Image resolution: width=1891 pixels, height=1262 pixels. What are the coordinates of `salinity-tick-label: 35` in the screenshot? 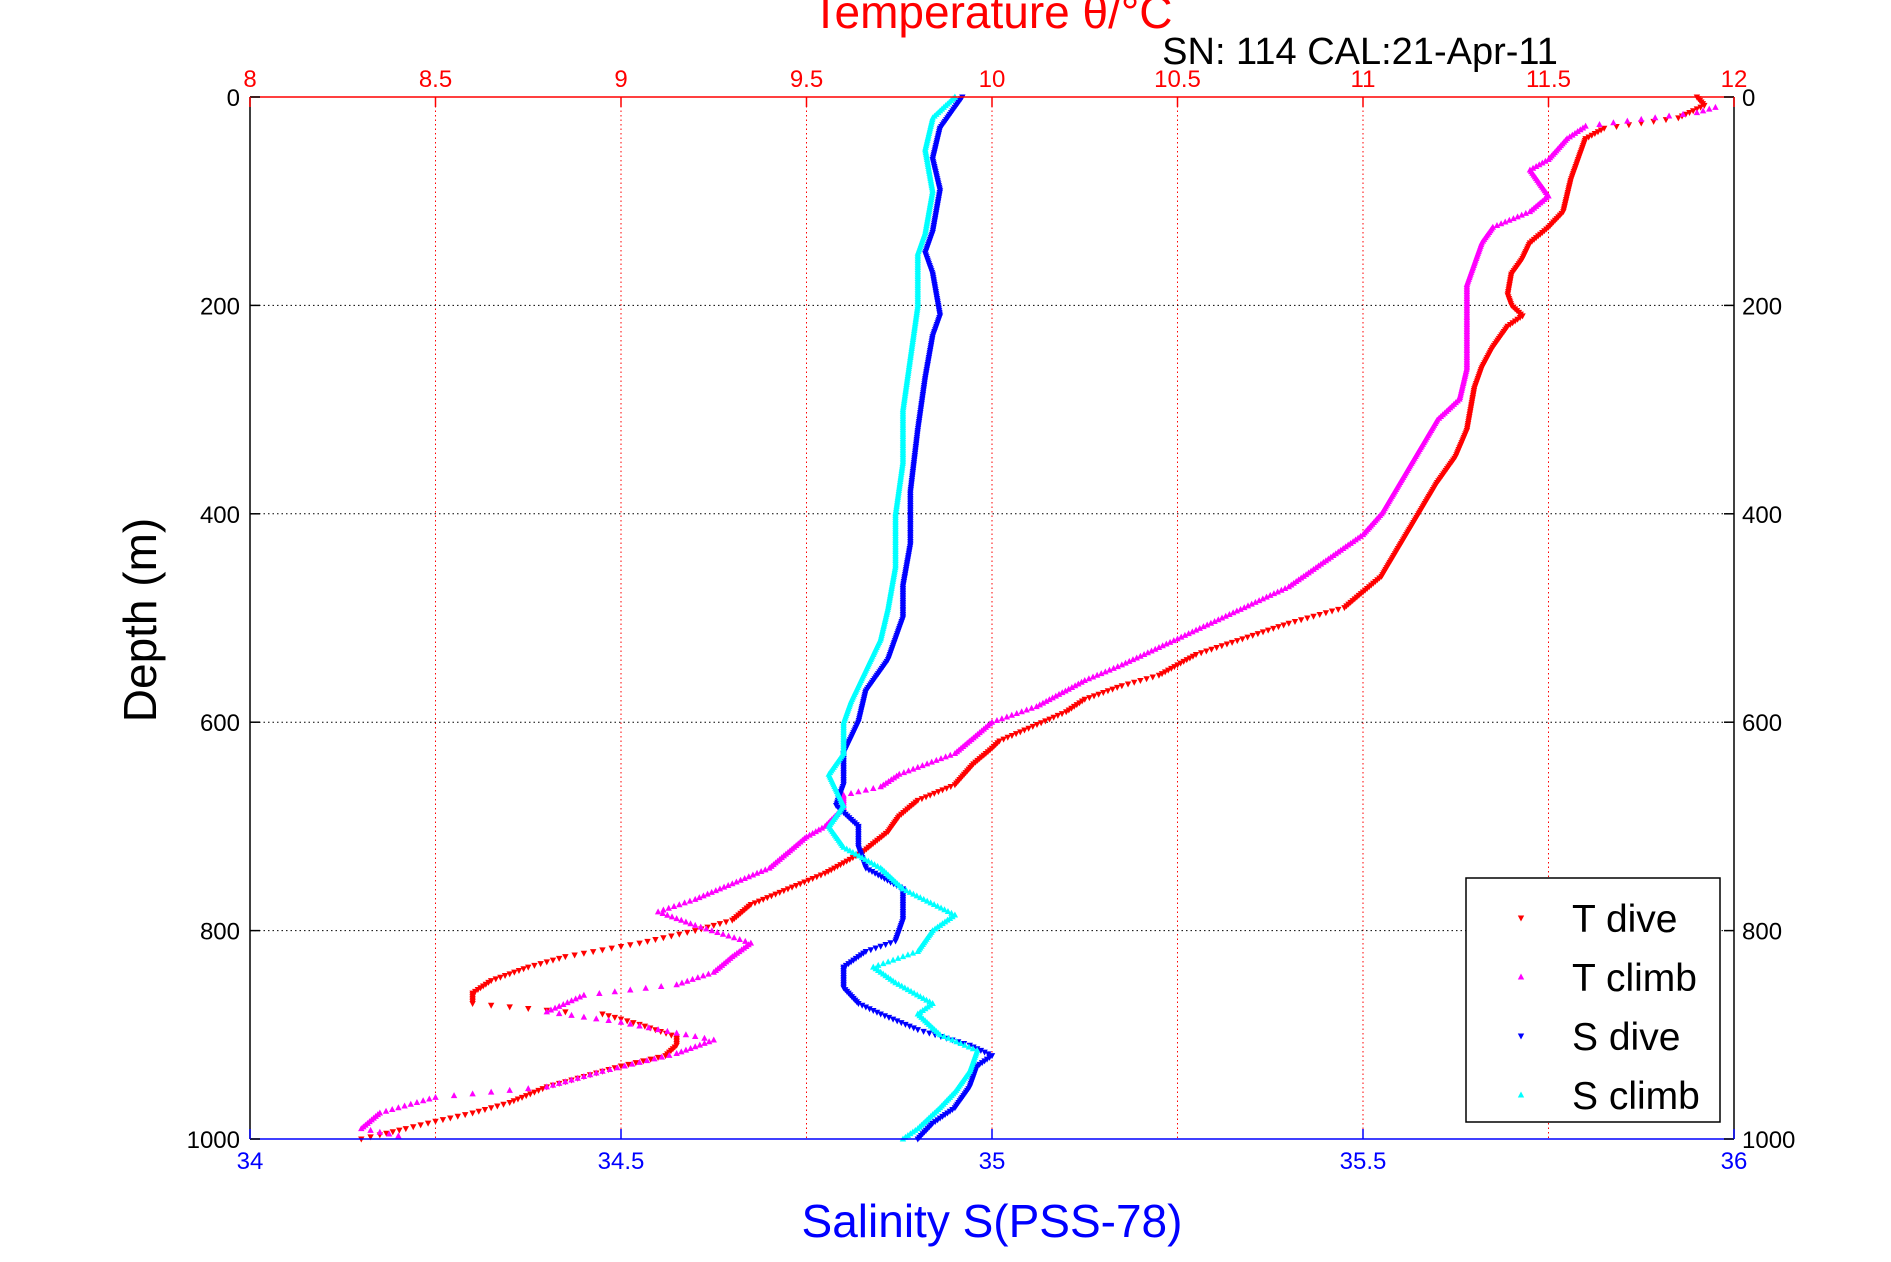 It's located at (992, 1161).